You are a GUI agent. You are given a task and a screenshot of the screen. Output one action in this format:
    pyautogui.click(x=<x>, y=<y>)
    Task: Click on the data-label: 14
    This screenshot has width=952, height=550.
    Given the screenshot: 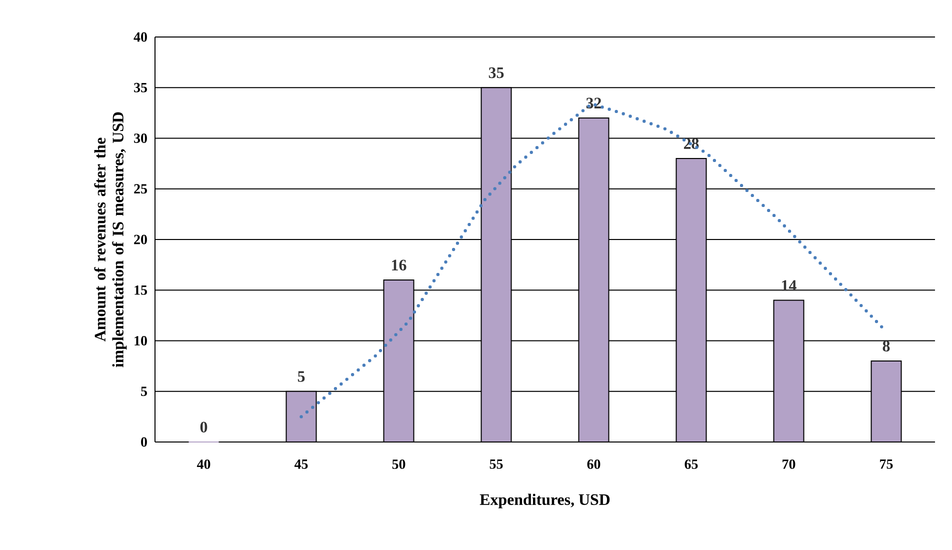 What is the action you would take?
    pyautogui.click(x=789, y=285)
    